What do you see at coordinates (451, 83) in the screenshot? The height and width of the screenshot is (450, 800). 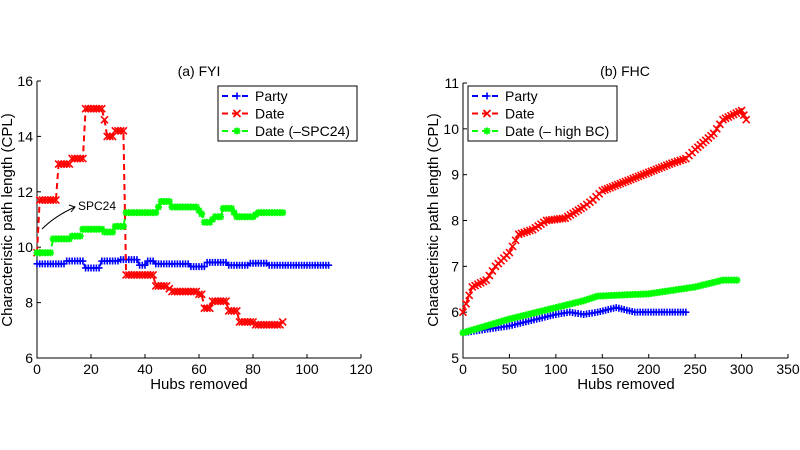 I see `y-tick-label: 11` at bounding box center [451, 83].